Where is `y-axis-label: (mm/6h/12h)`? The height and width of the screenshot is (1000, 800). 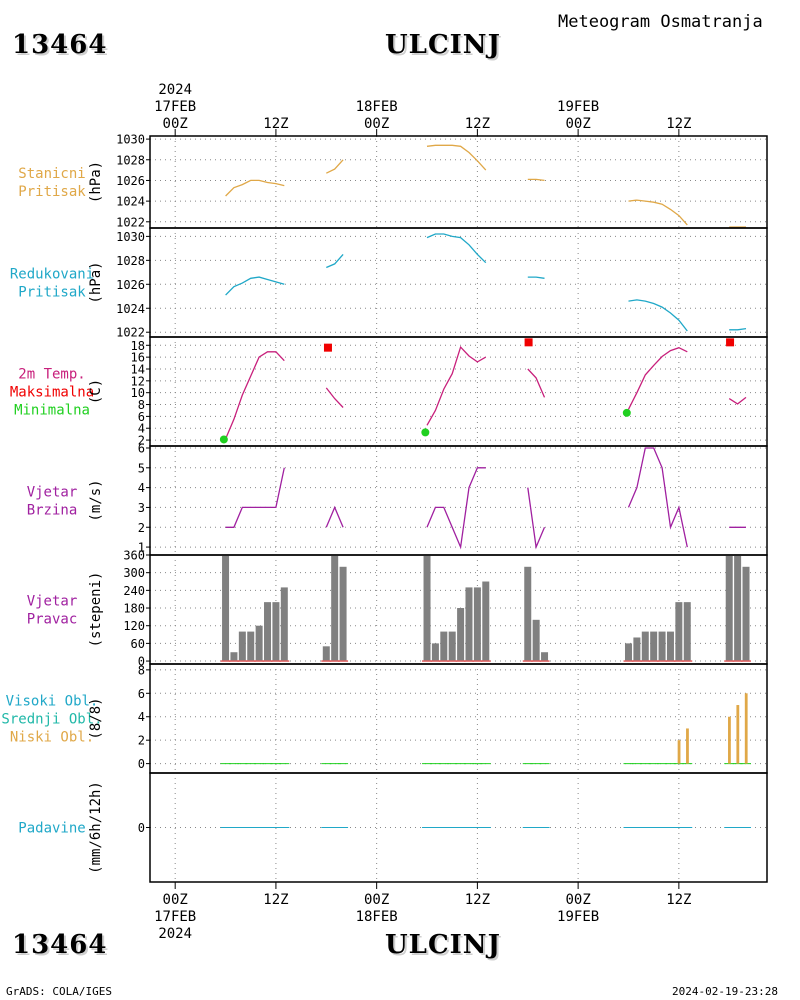 y-axis-label: (mm/6h/12h) is located at coordinates (96, 827).